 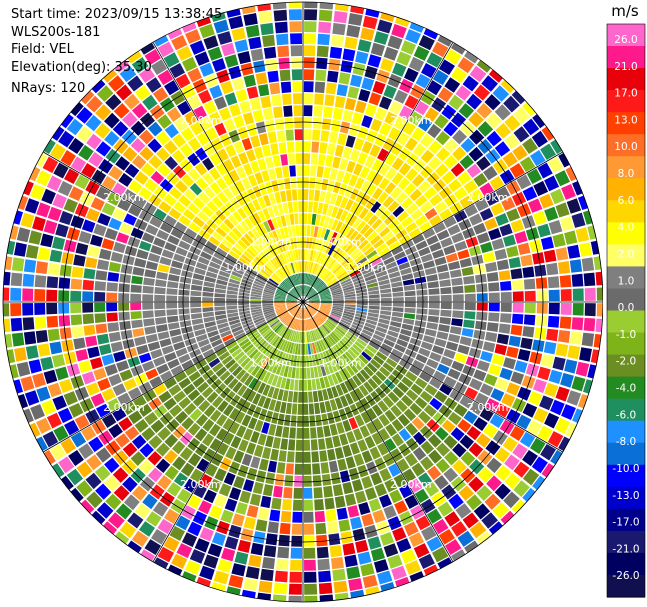 What do you see at coordinates (625, 40) in the screenshot?
I see `colorbar-tick-label: 26.0` at bounding box center [625, 40].